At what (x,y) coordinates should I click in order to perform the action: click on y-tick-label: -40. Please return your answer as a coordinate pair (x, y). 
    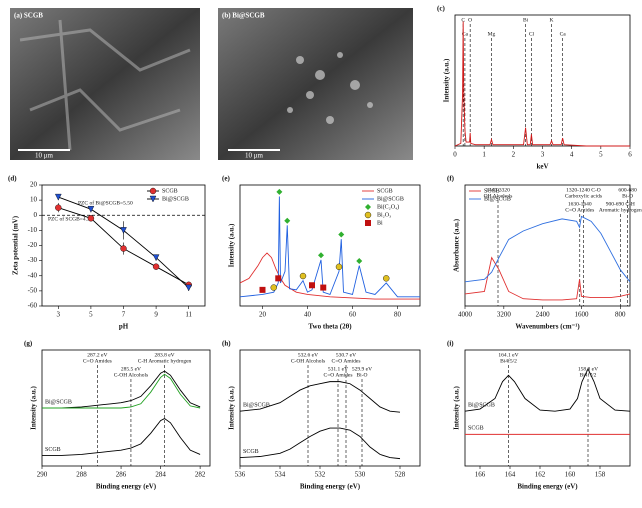
    Looking at the image, I should click on (33, 275).